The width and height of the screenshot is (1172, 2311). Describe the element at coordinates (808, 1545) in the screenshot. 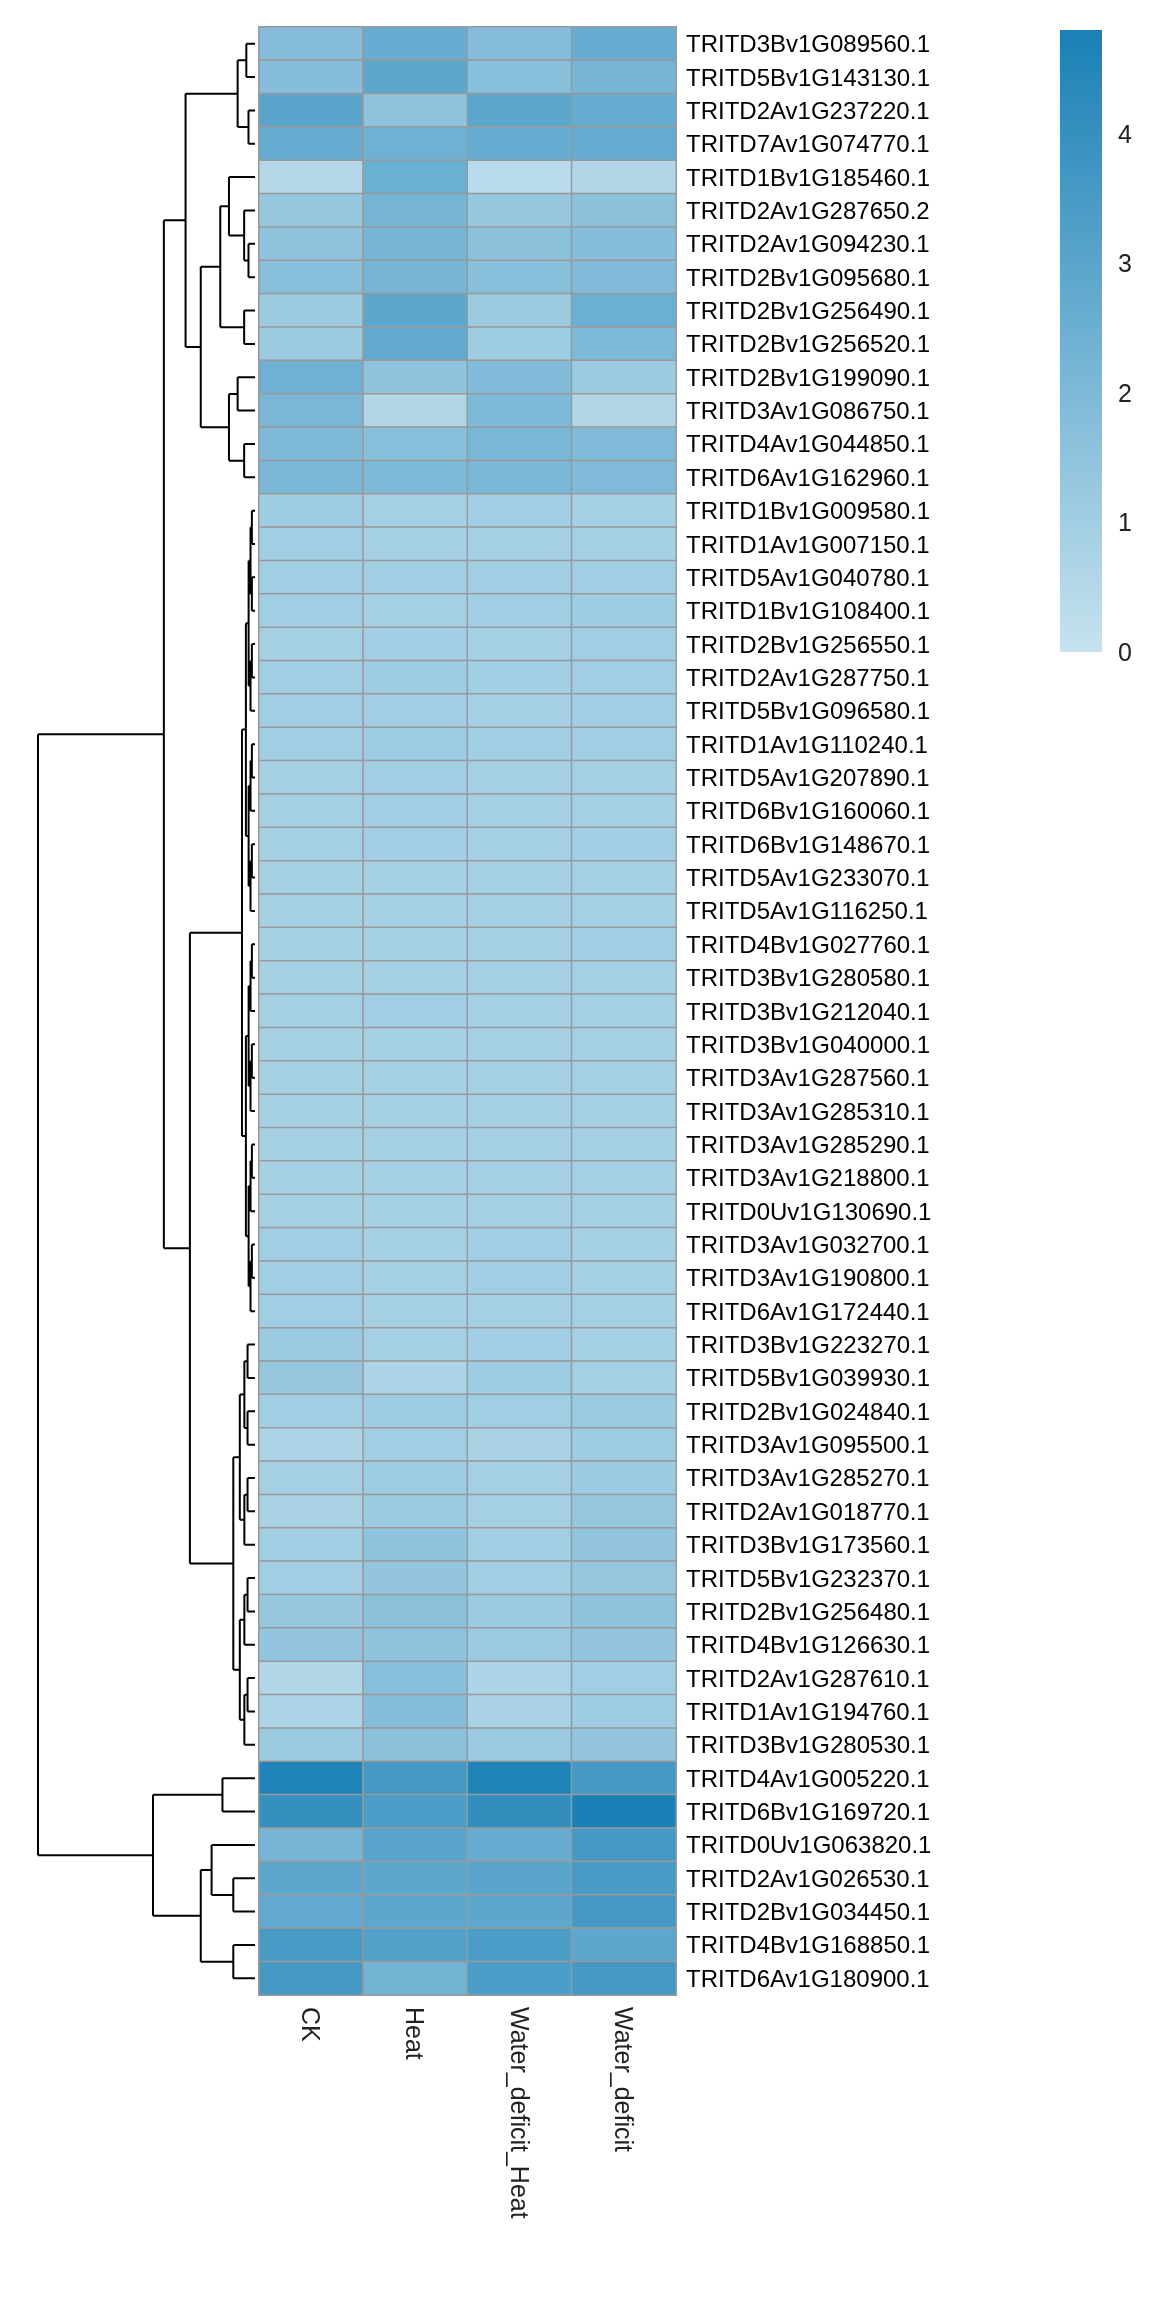

I see `y-tick-label: TRITD3Bv1G173560.1` at that location.